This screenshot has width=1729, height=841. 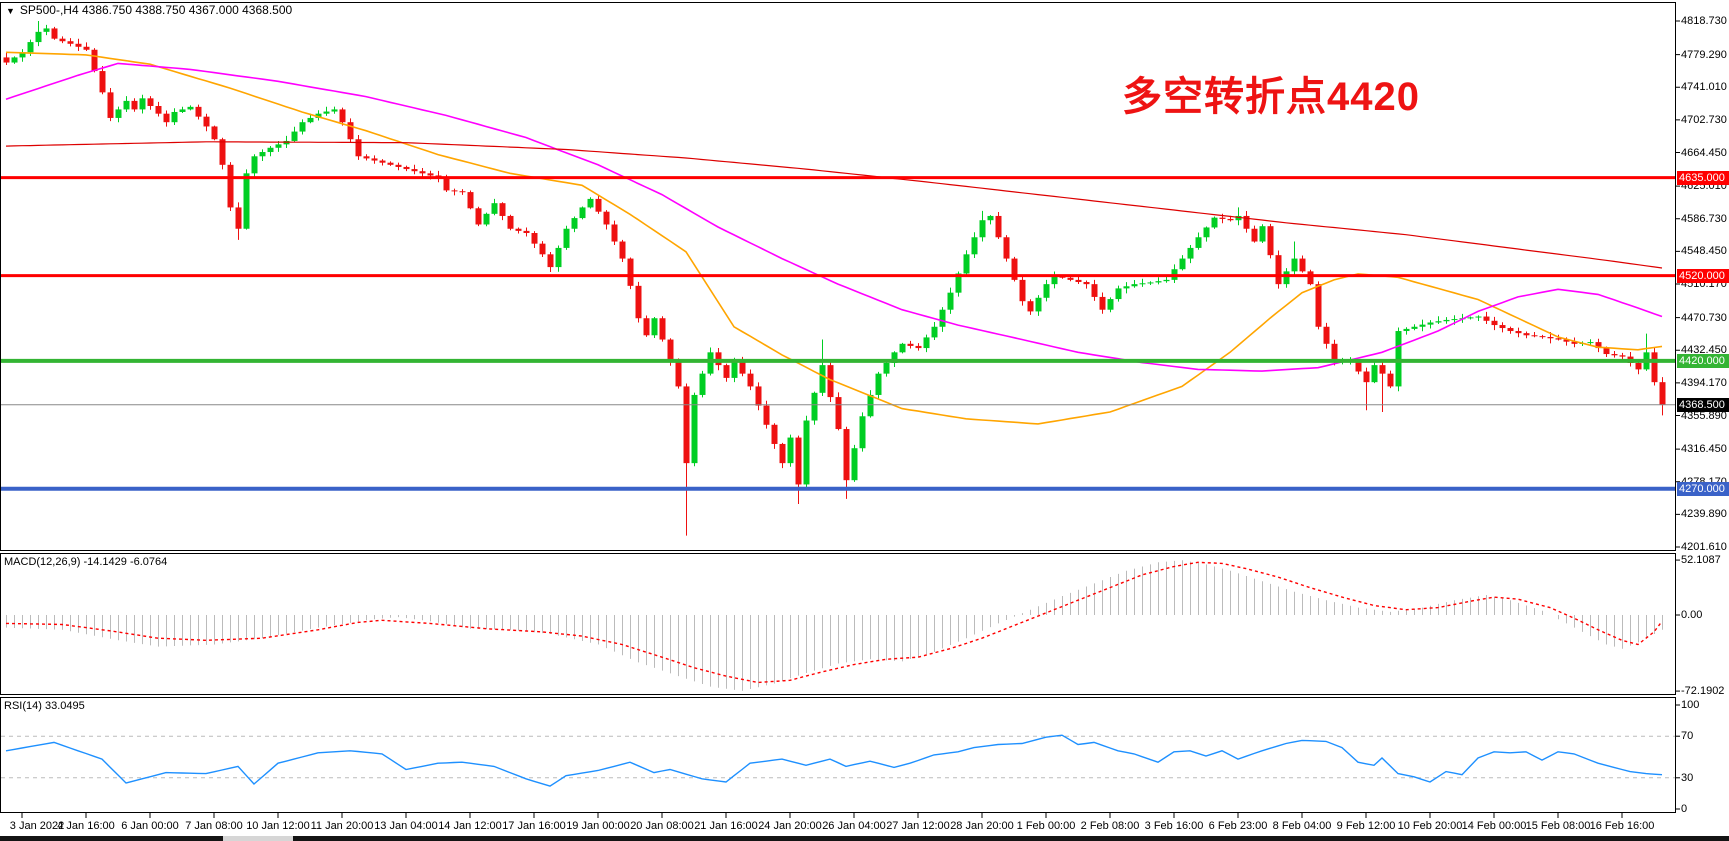 I want to click on rsi-axis-label: 0, so click(x=1684, y=809).